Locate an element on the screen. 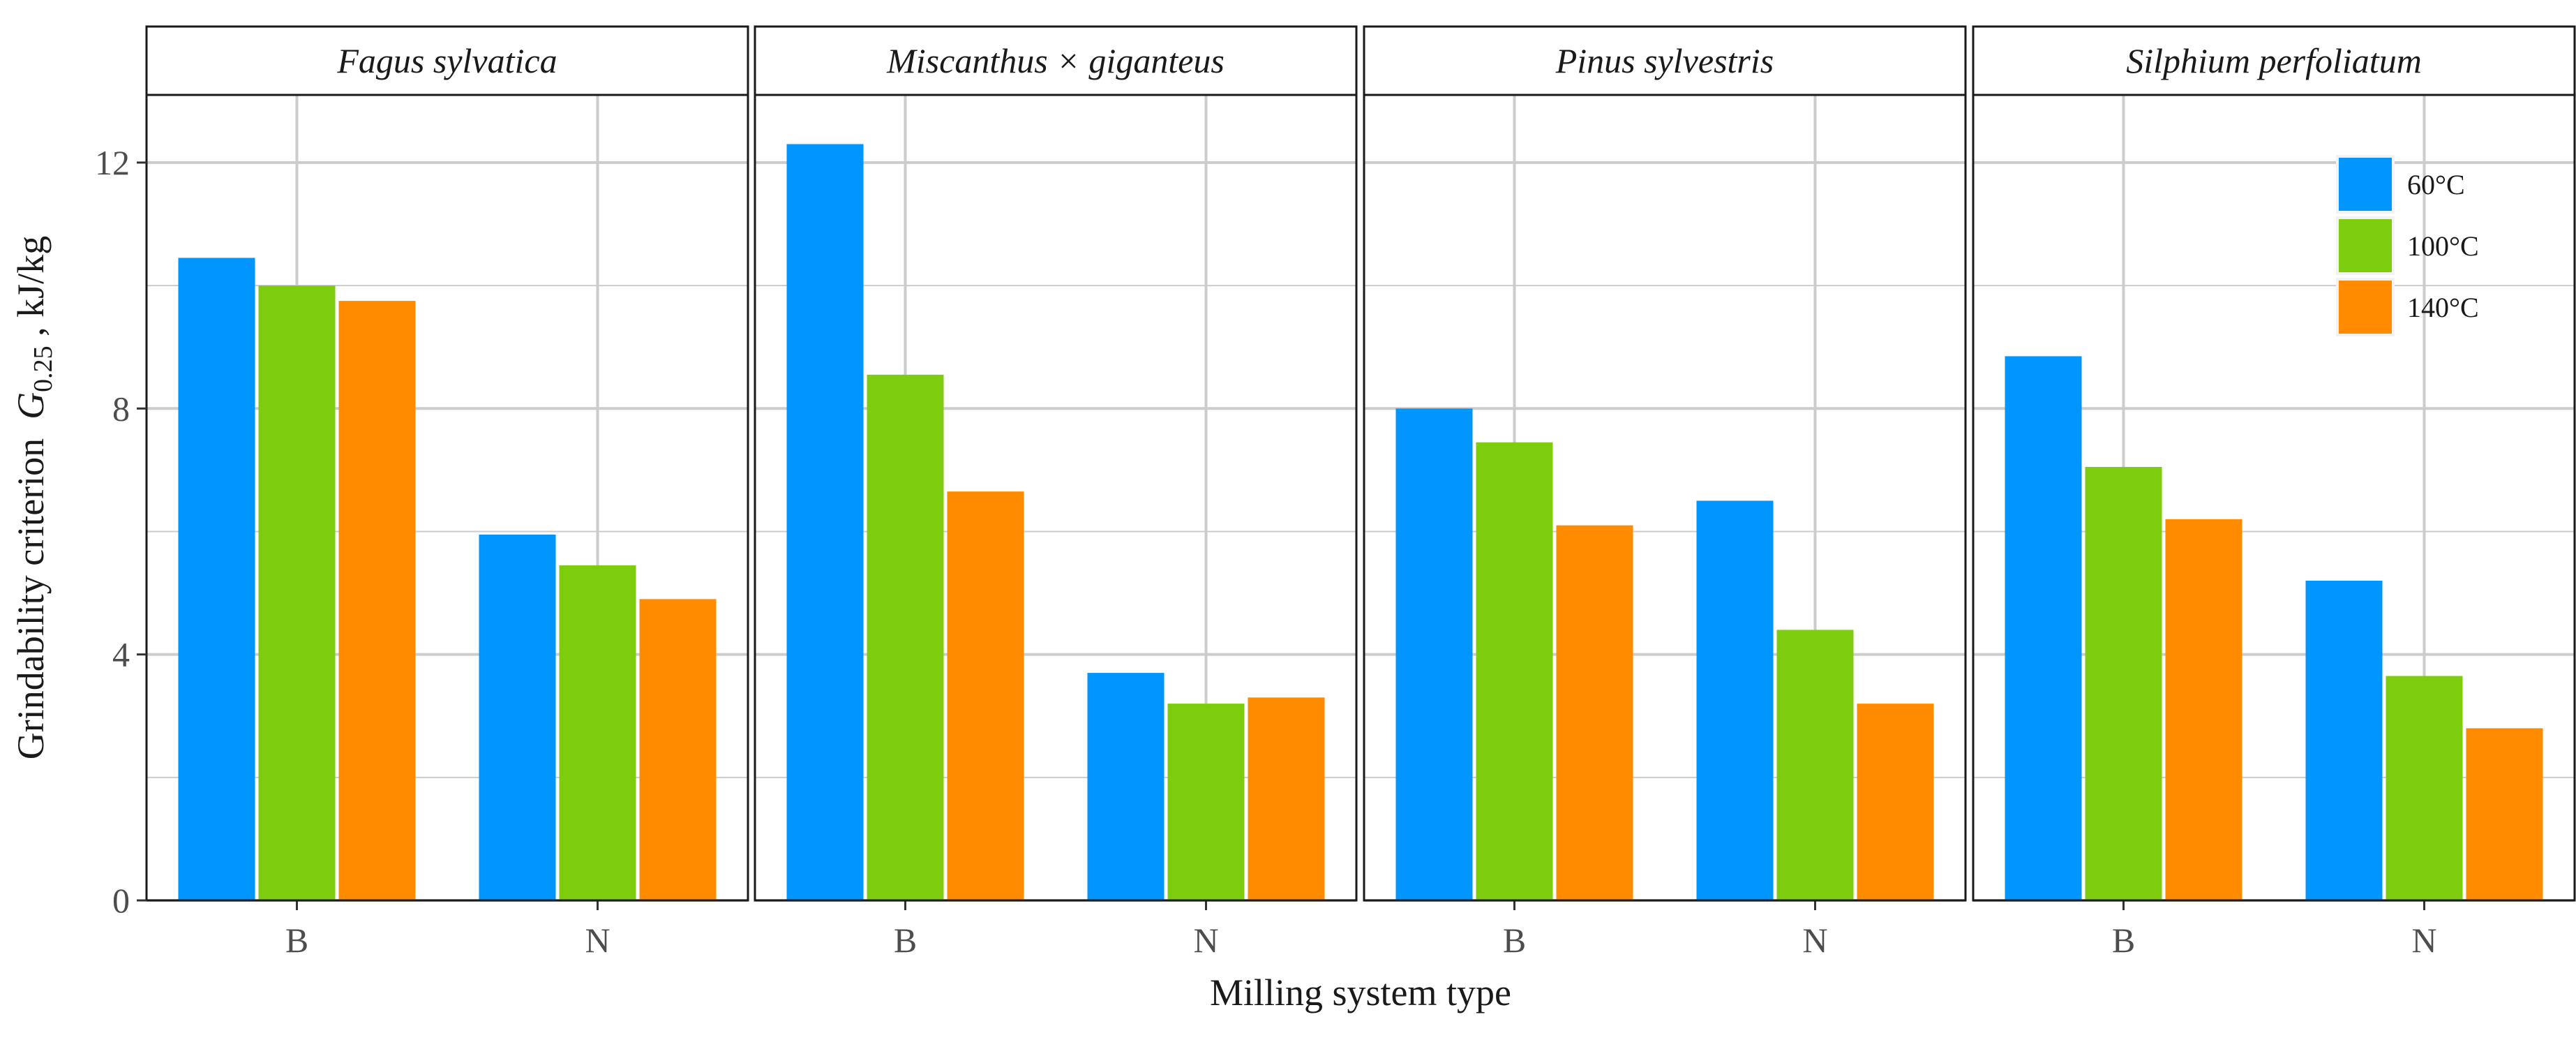 This screenshot has width=2576, height=1040. y-axis-title-unit: , kJ/kg is located at coordinates (31, 291).